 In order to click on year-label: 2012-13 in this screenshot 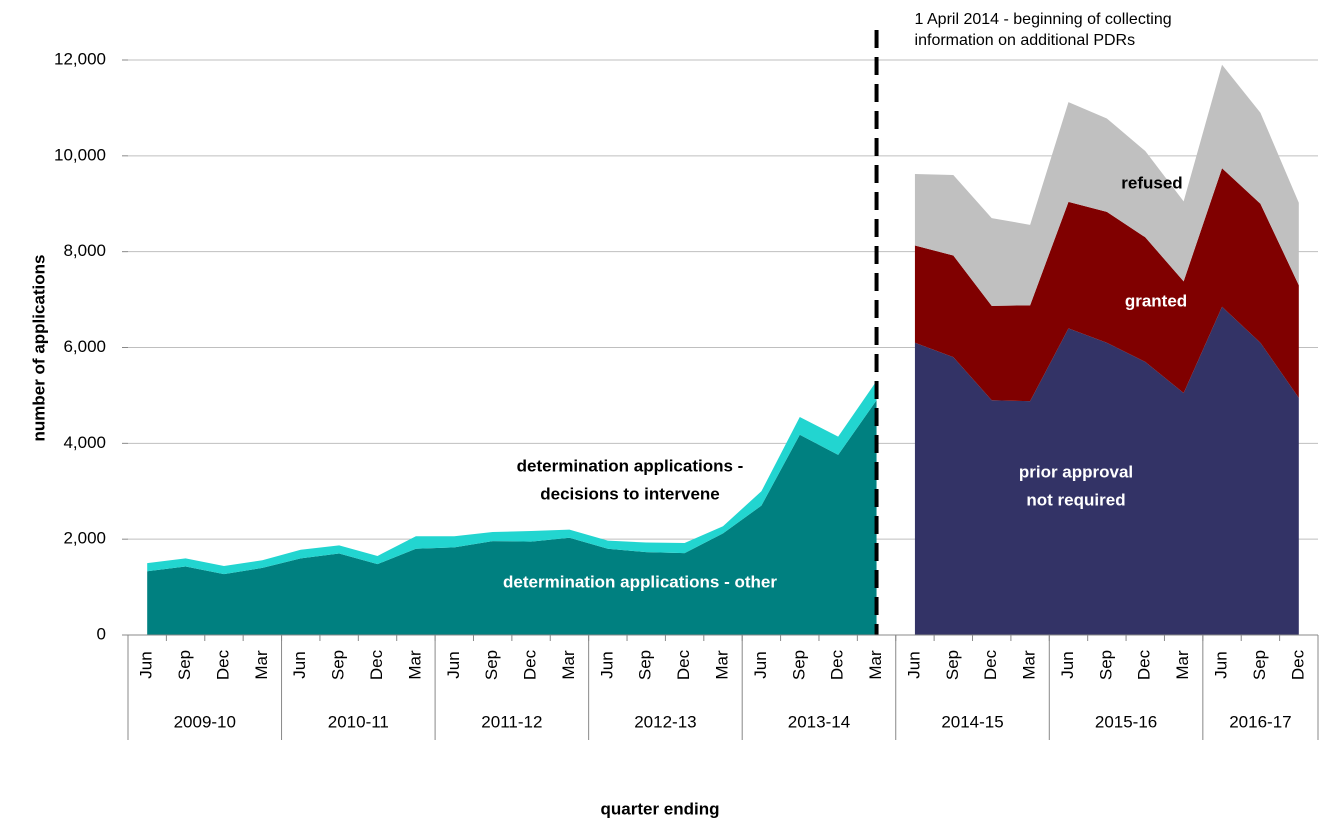, I will do `click(665, 721)`.